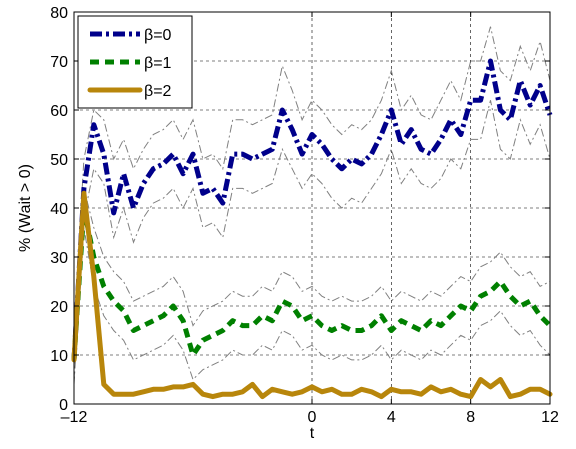  Describe the element at coordinates (59, 111) in the screenshot. I see `y-tick-label: 60` at that location.